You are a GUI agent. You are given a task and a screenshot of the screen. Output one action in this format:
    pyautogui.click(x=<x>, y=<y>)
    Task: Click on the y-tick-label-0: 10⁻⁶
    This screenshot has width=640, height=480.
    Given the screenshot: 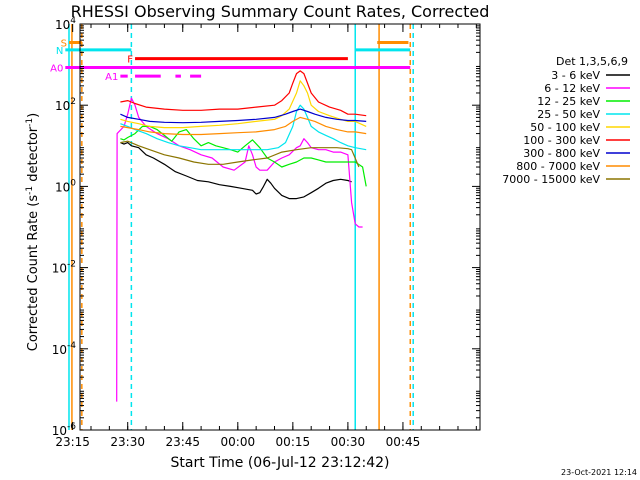 What is the action you would take?
    pyautogui.click(x=64, y=430)
    